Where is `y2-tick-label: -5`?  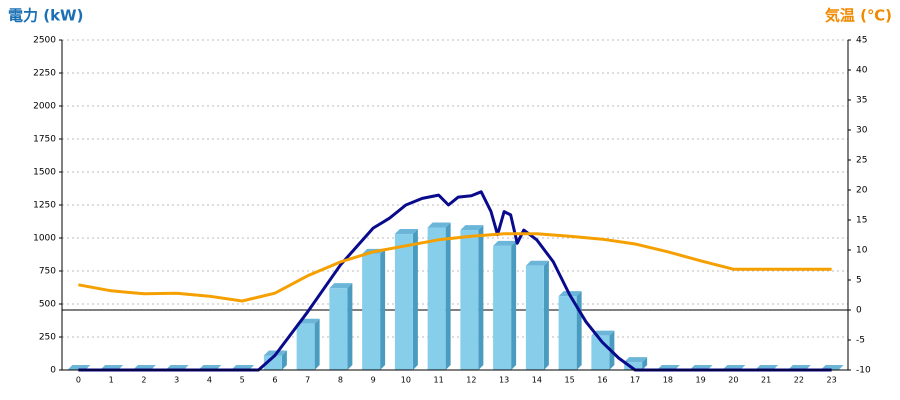 y2-tick-label: -5 is located at coordinates (860, 341).